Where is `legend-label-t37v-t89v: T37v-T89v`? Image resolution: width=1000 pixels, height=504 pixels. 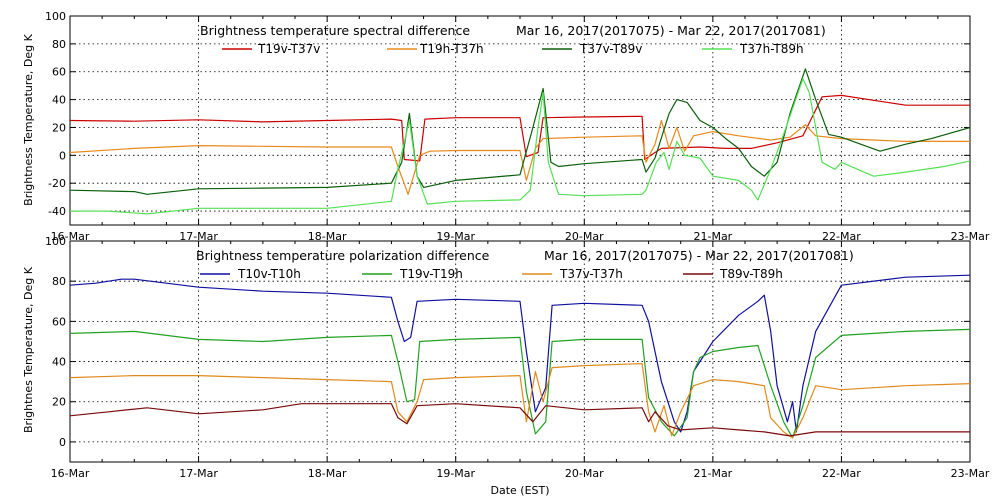
legend-label-t37v-t89v: T37v-T89v is located at coordinates (610, 49).